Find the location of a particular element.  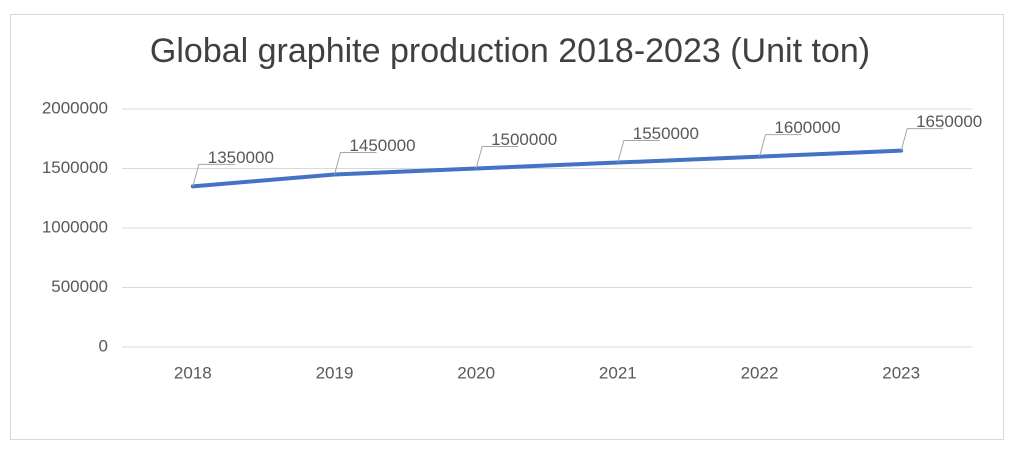

data-label: 1650000 is located at coordinates (949, 121).